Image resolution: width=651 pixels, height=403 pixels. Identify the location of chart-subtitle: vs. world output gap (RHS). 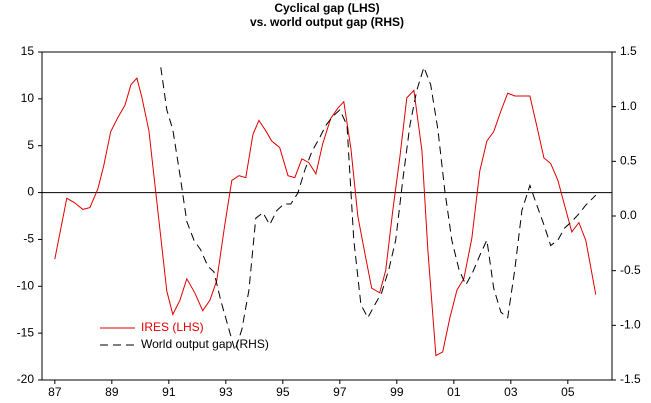
(327, 22).